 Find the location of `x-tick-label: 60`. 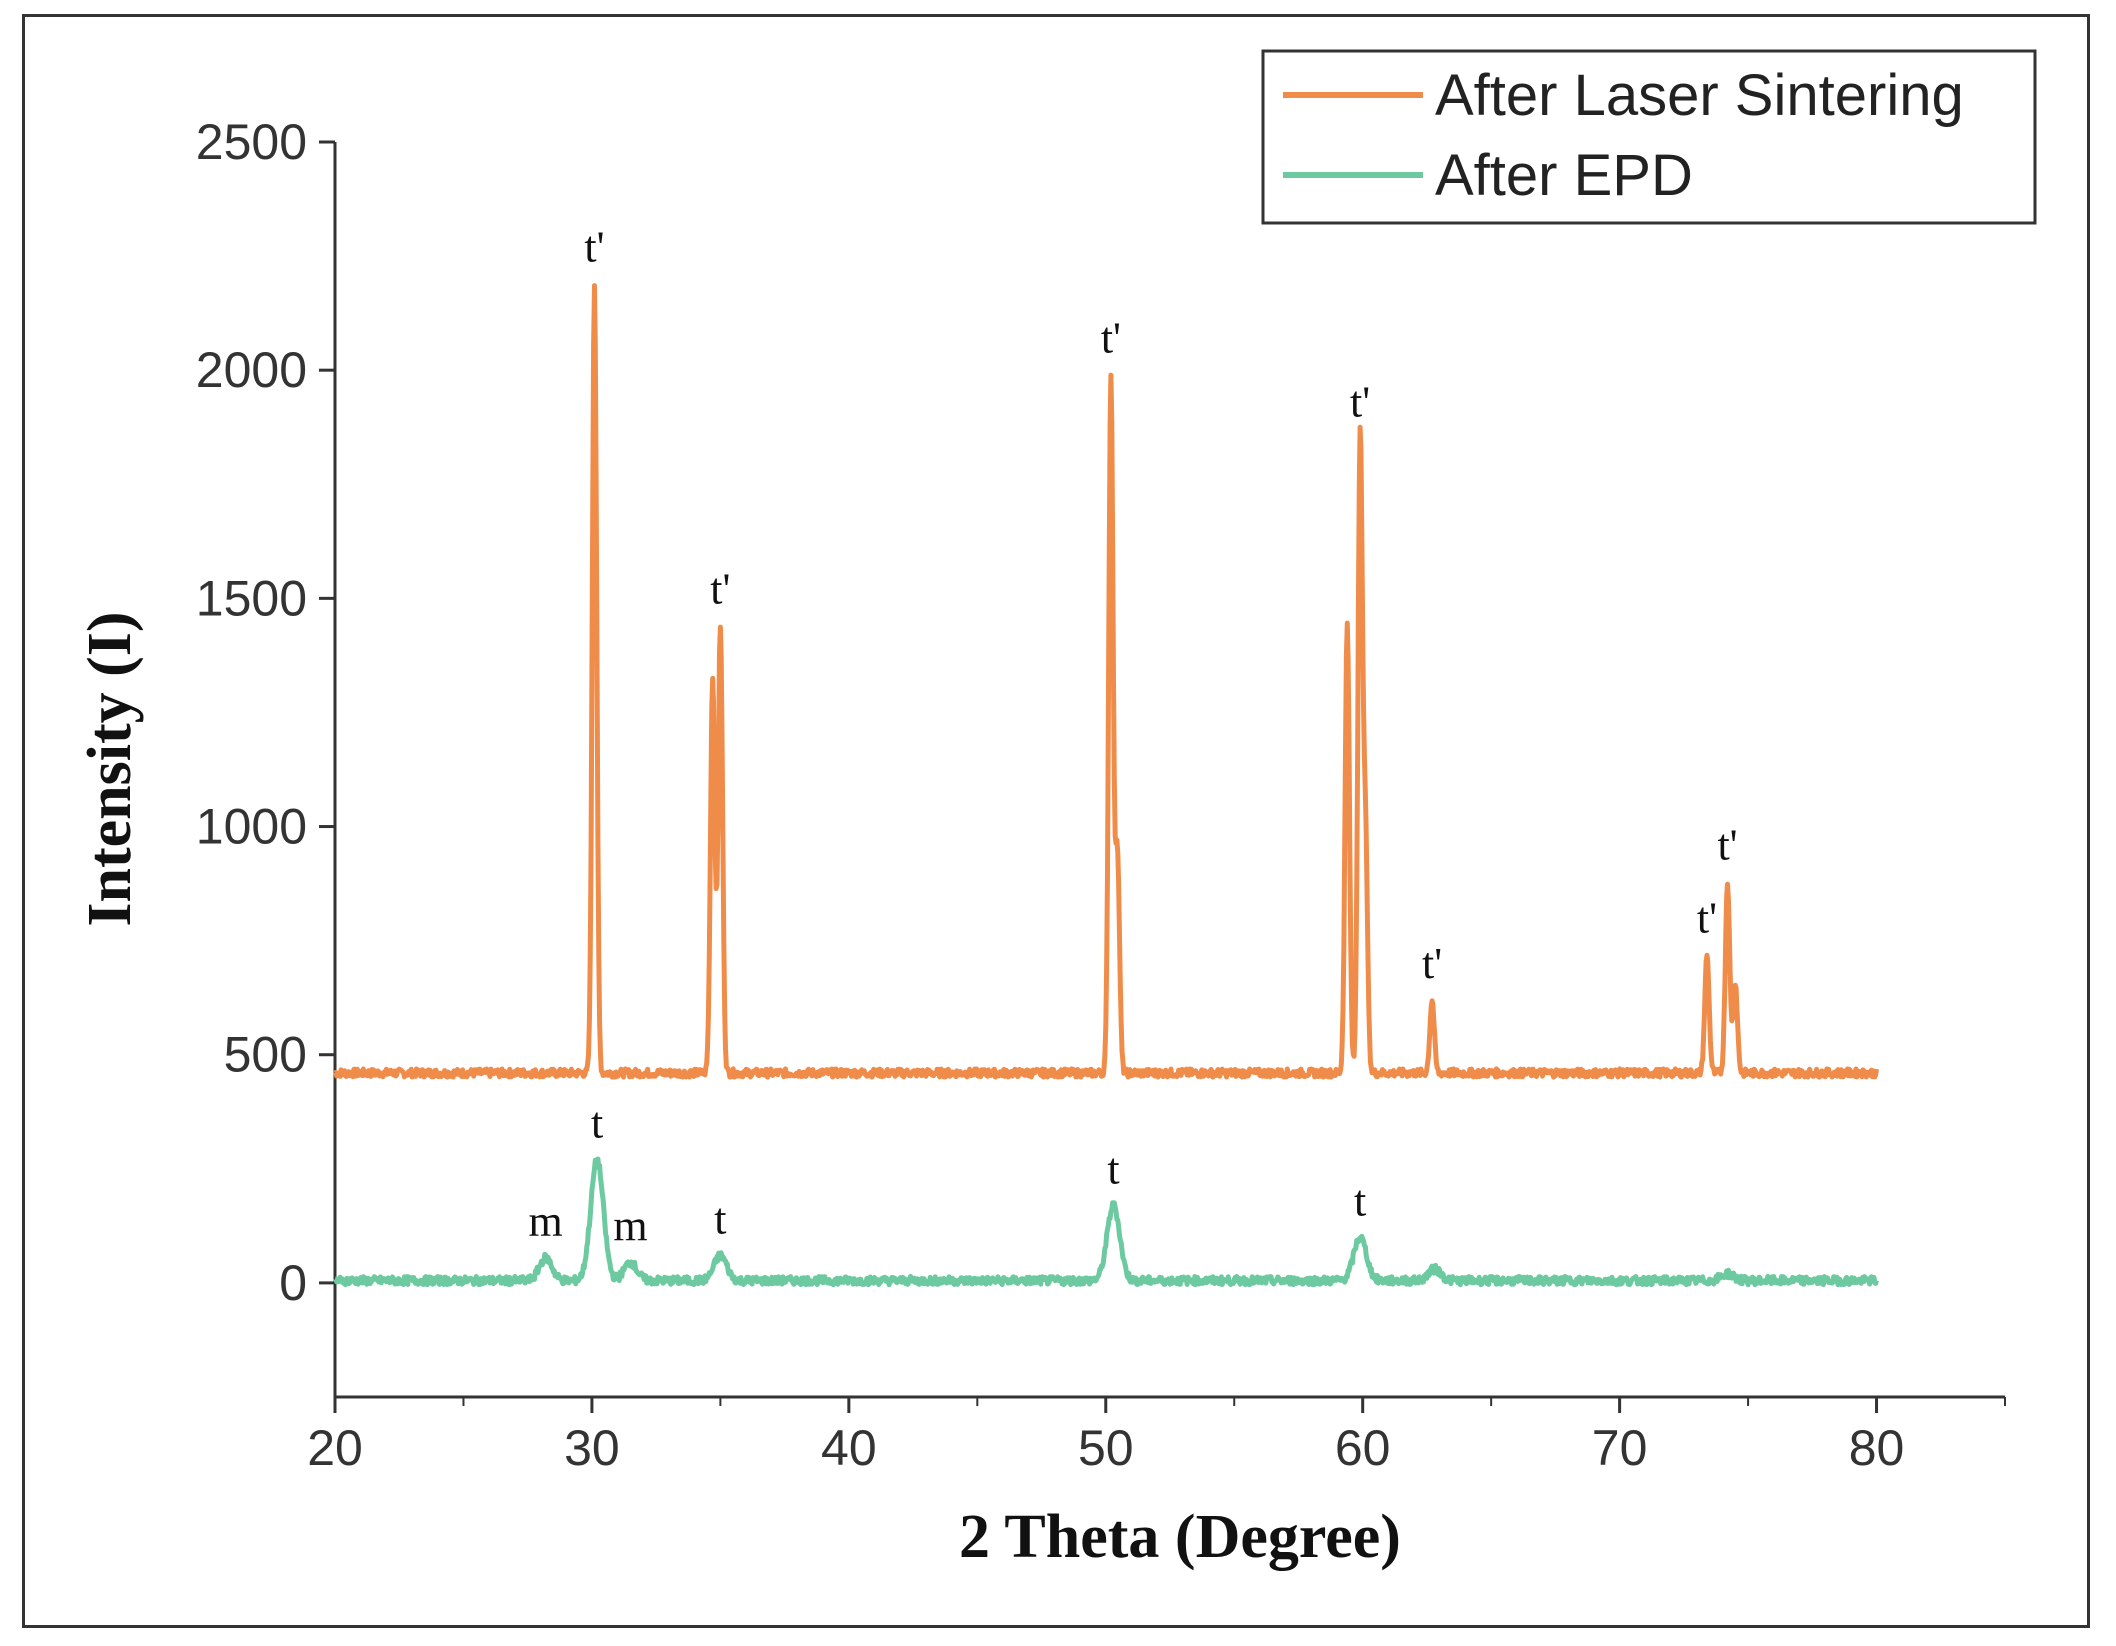

x-tick-label: 60 is located at coordinates (1363, 1448).